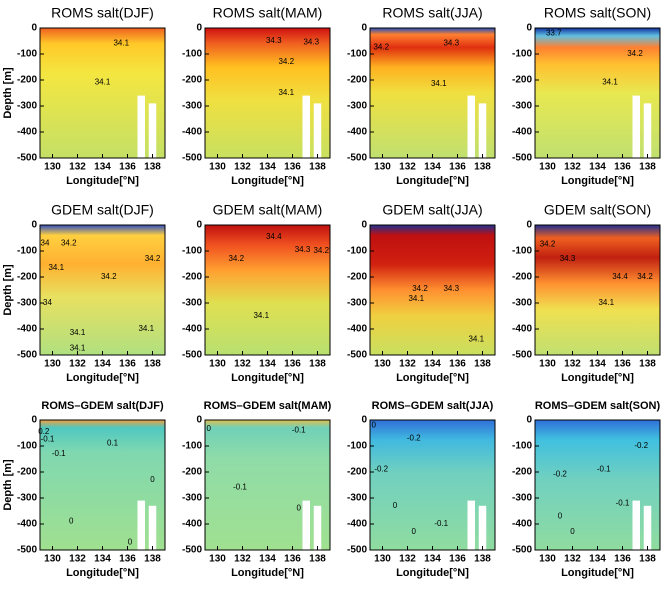 The width and height of the screenshot is (666, 592). I want to click on contour-label: 0.2, so click(44, 431).